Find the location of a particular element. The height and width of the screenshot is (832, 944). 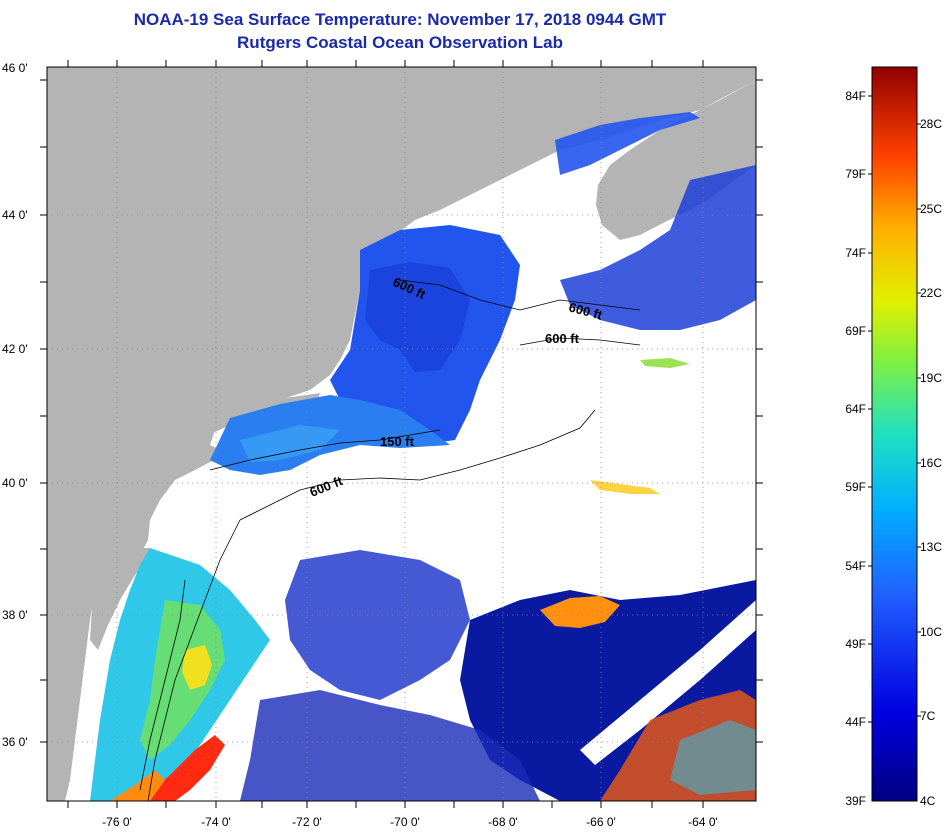

sst-scotian-shelf is located at coordinates (658, 247).